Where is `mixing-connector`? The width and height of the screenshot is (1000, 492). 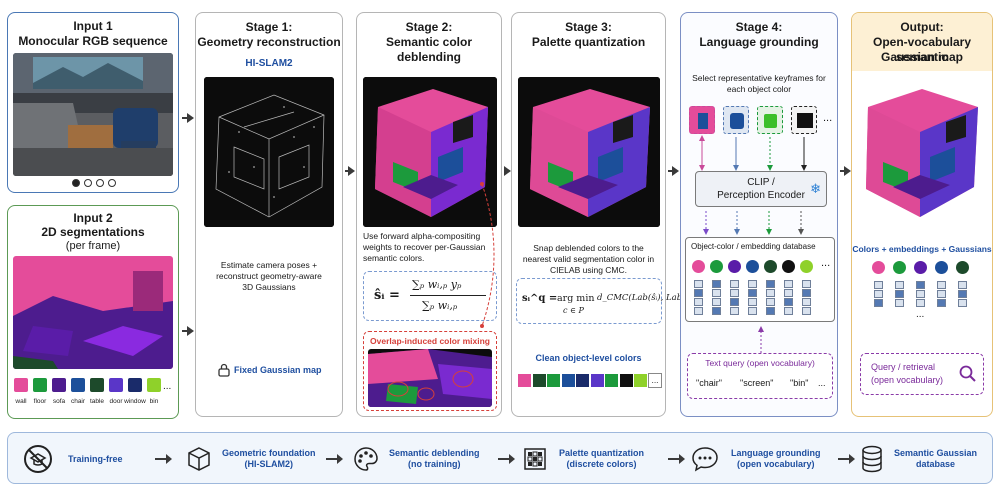
mixing-connector is located at coordinates (487, 255).